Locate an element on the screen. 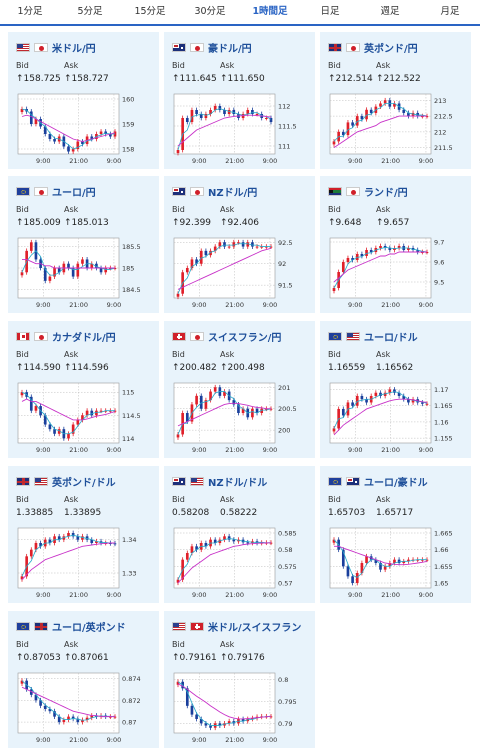  pair-title: 米ドル/円 is located at coordinates (56, 47).